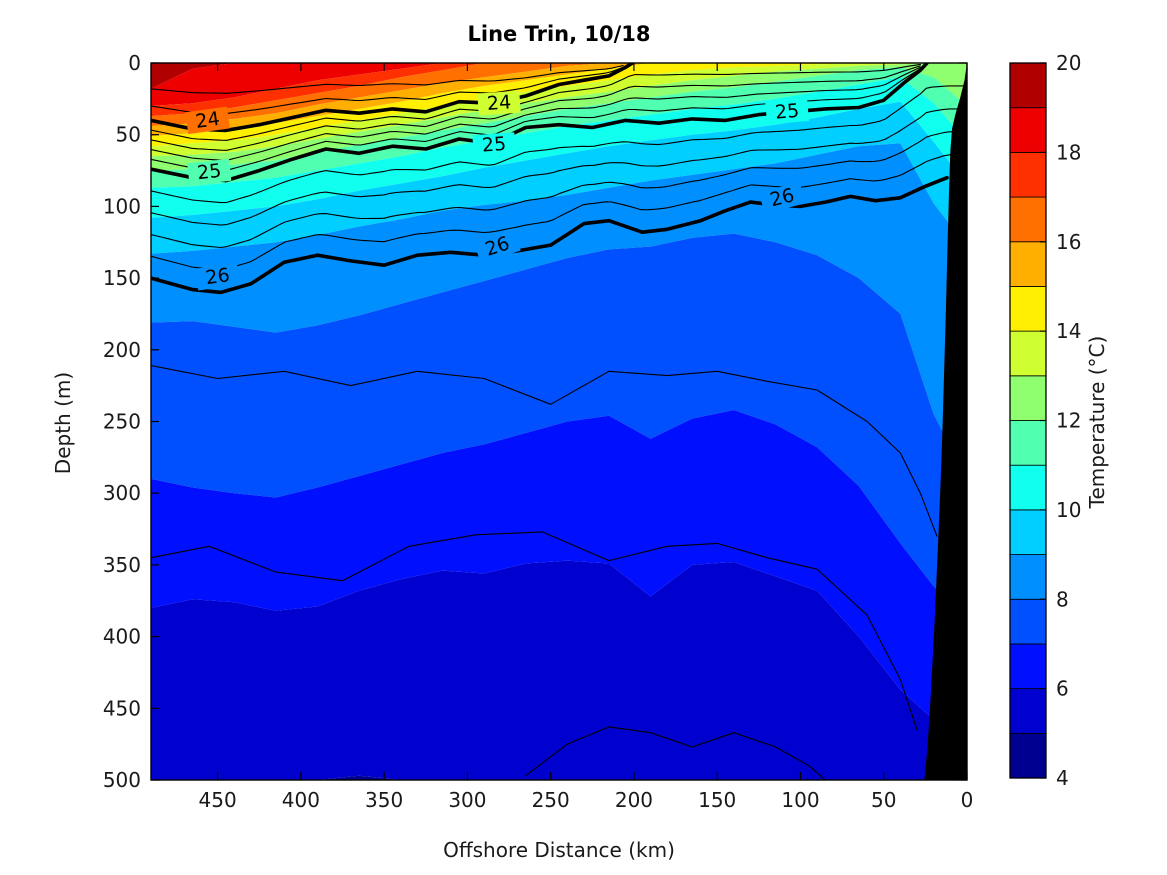  I want to click on x-axis-label: Offshore Distance (km), so click(559, 850).